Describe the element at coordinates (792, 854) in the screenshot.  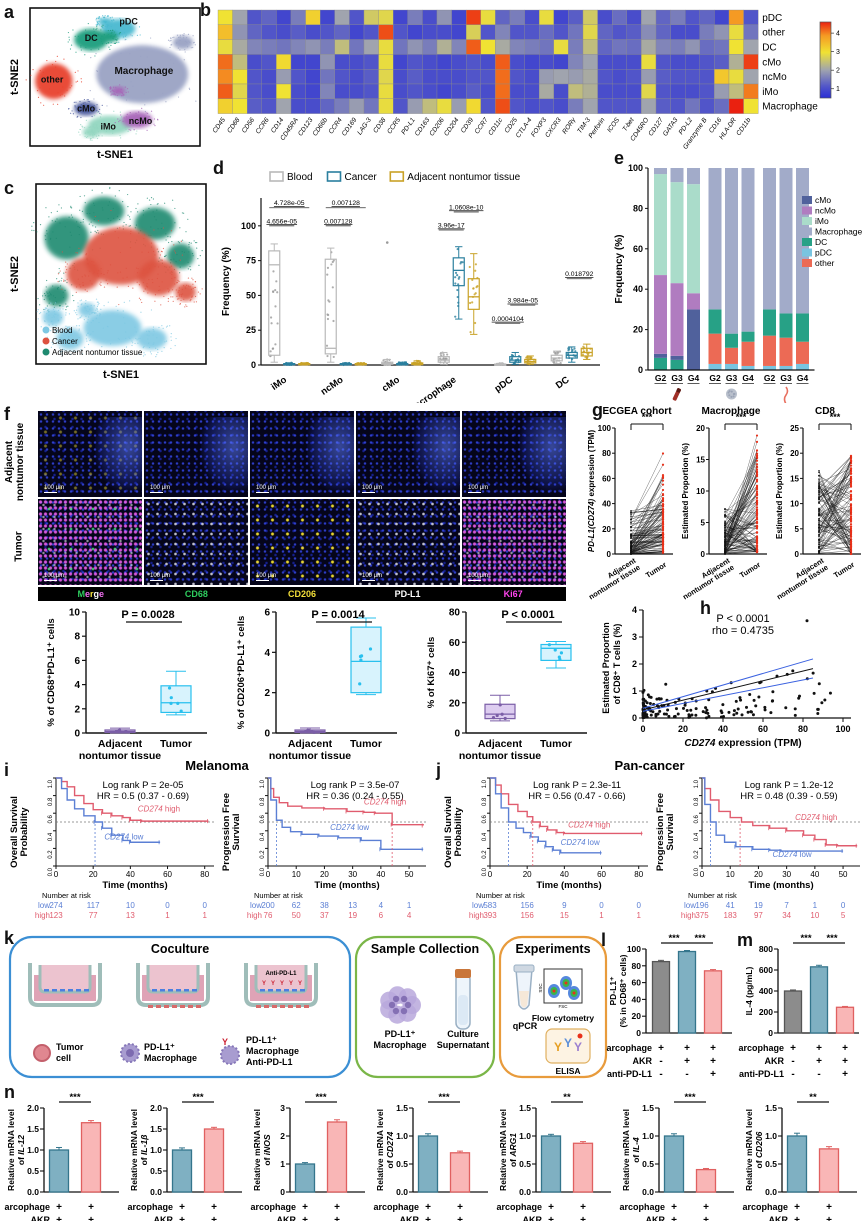
I see `svg-text: CD274 low` at that location.